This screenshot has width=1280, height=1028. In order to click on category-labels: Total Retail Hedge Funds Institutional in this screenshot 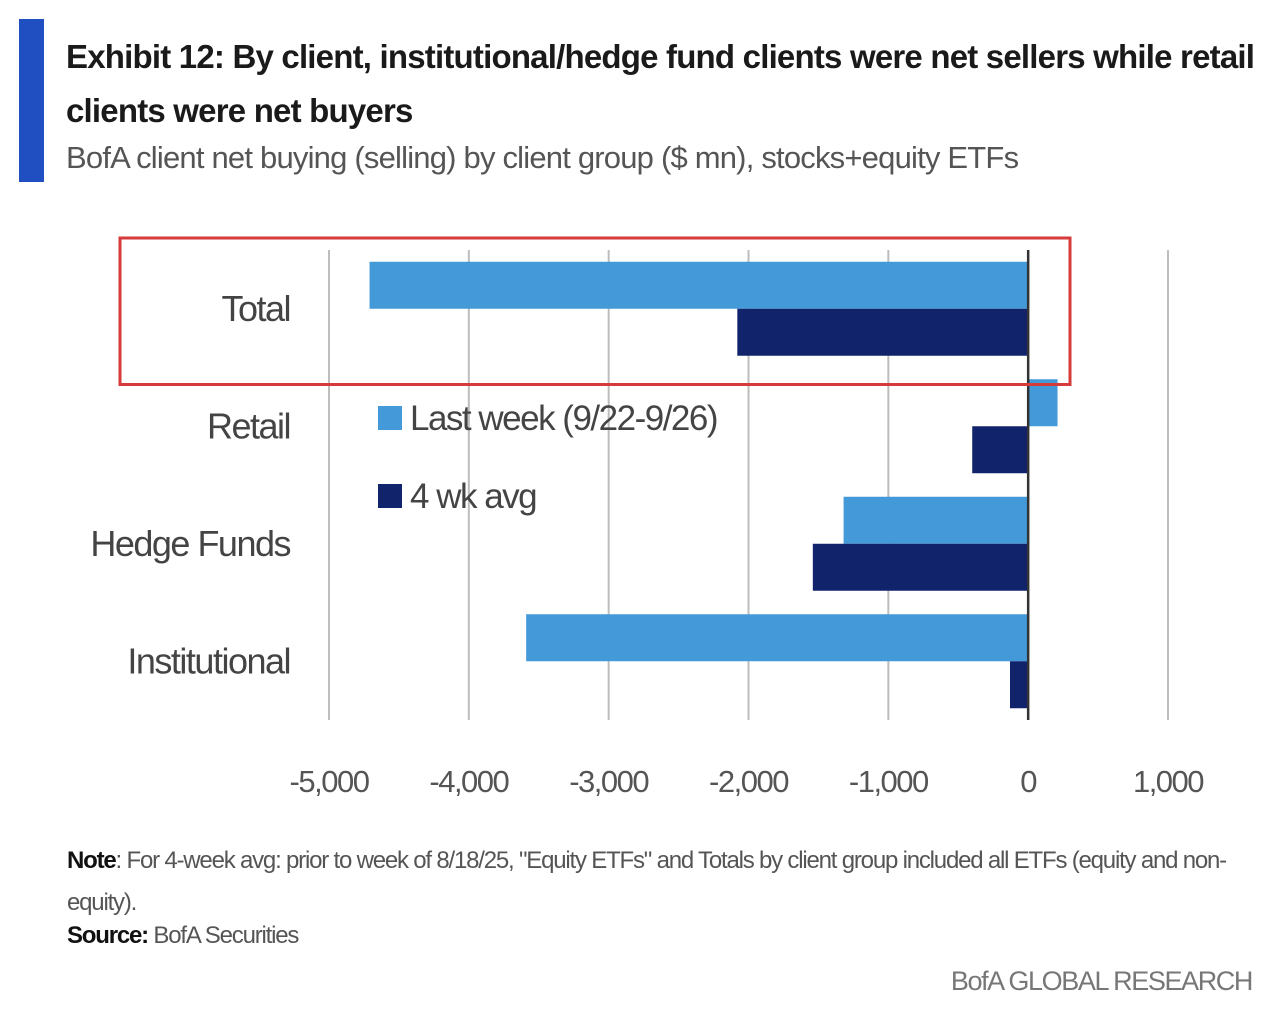, I will do `click(191, 485)`.